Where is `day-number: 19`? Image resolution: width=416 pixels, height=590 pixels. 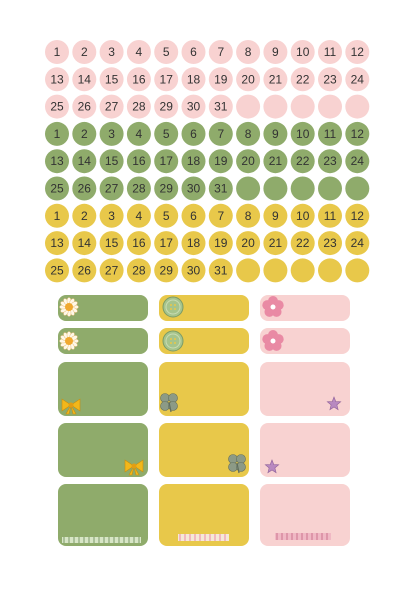 day-number: 19 is located at coordinates (221, 161).